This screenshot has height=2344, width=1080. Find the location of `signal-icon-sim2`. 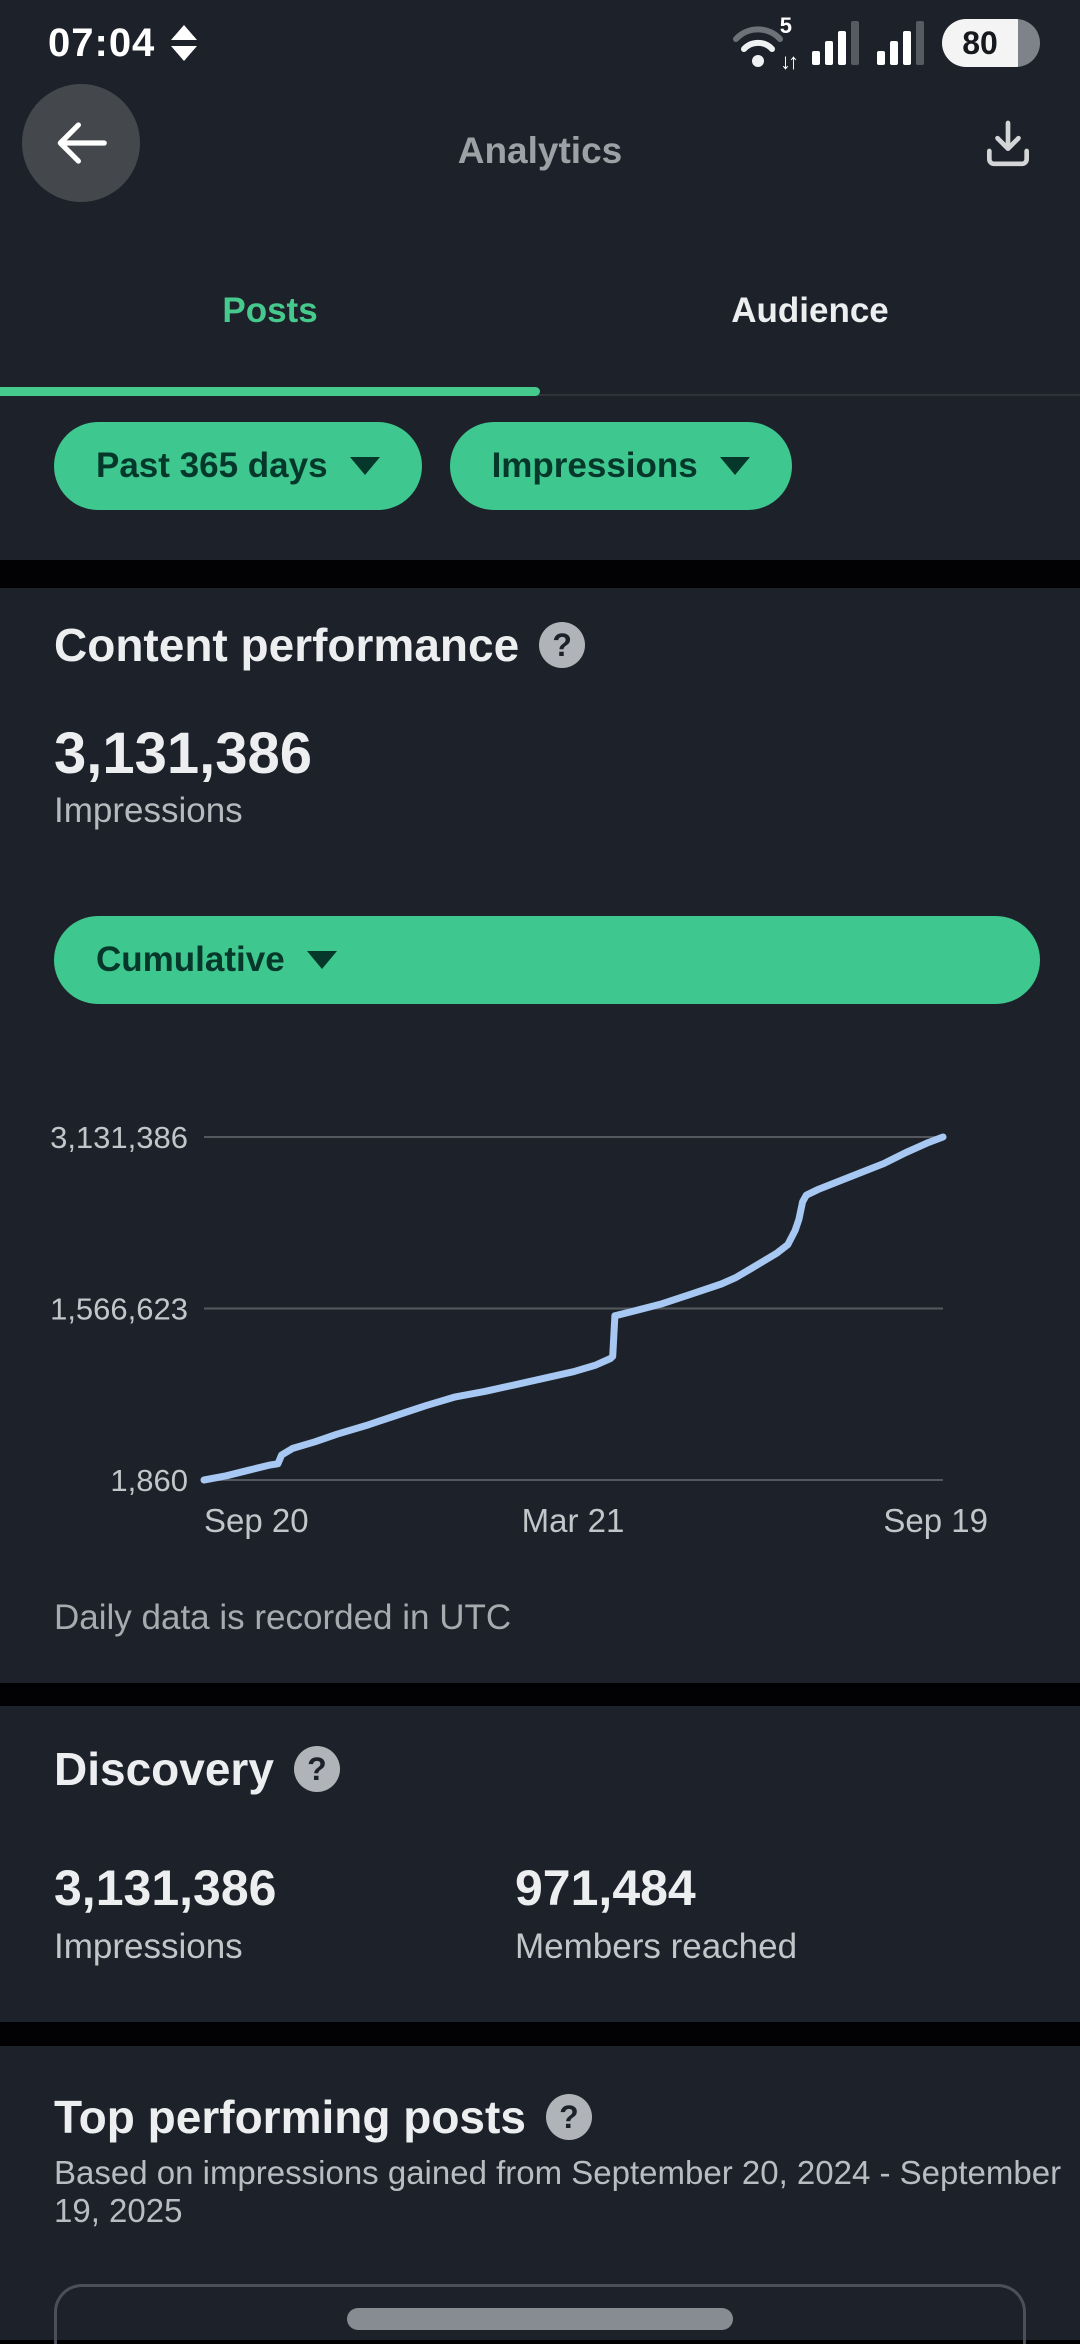

signal-icon-sim2 is located at coordinates (900, 43).